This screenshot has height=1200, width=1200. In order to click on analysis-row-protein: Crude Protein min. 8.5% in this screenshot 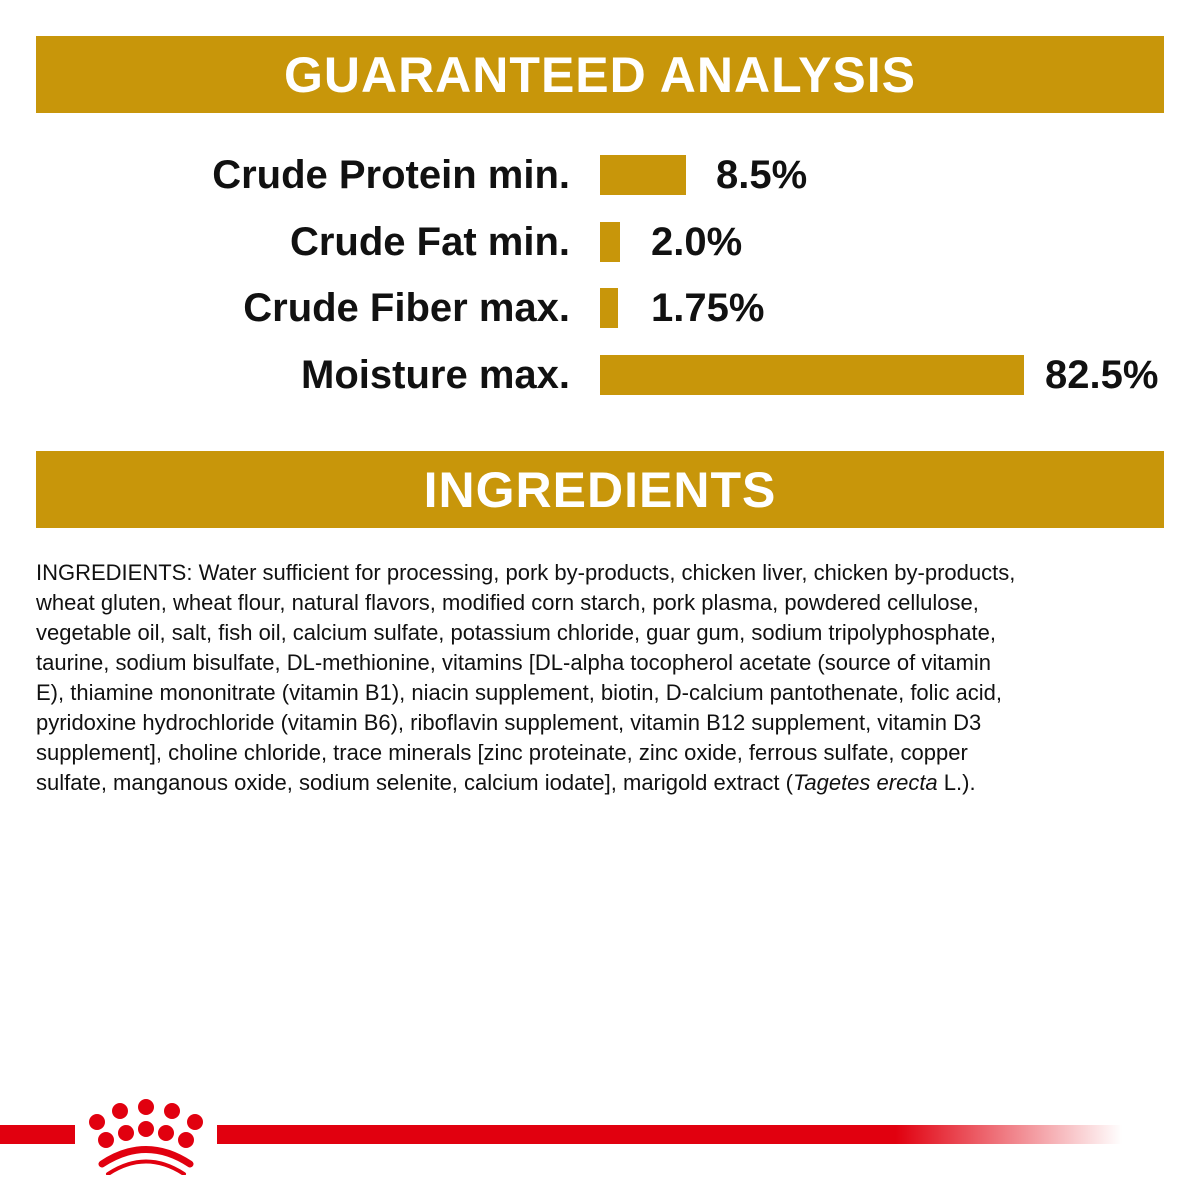, I will do `click(600, 175)`.